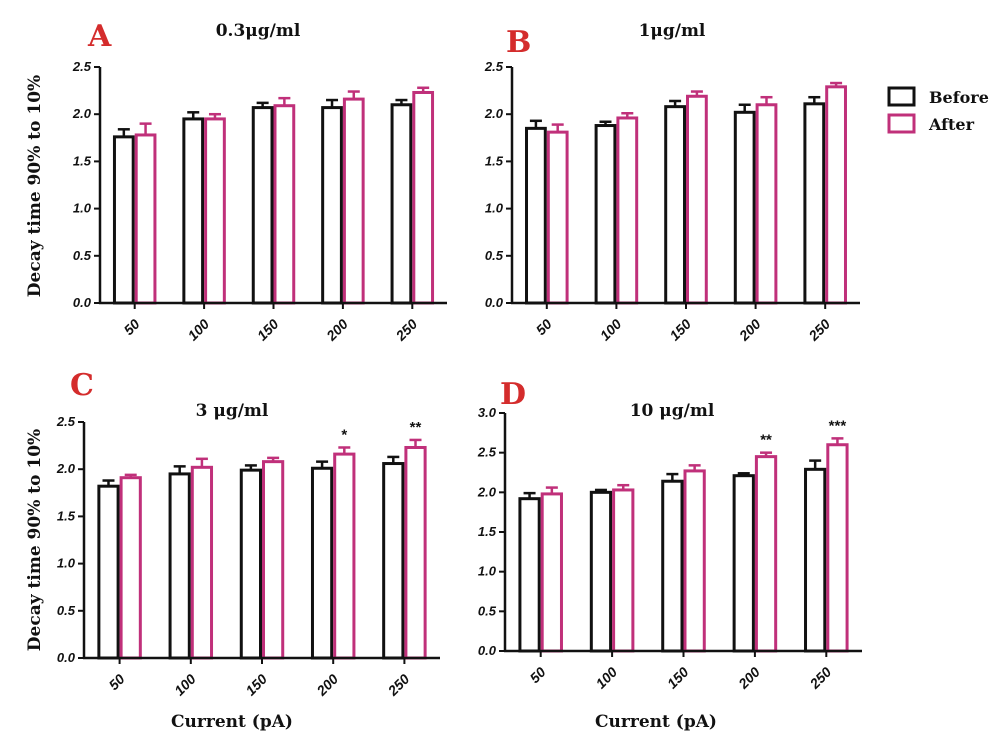  I want to click on y-tick-label-c: 2.0, so click(66, 468).